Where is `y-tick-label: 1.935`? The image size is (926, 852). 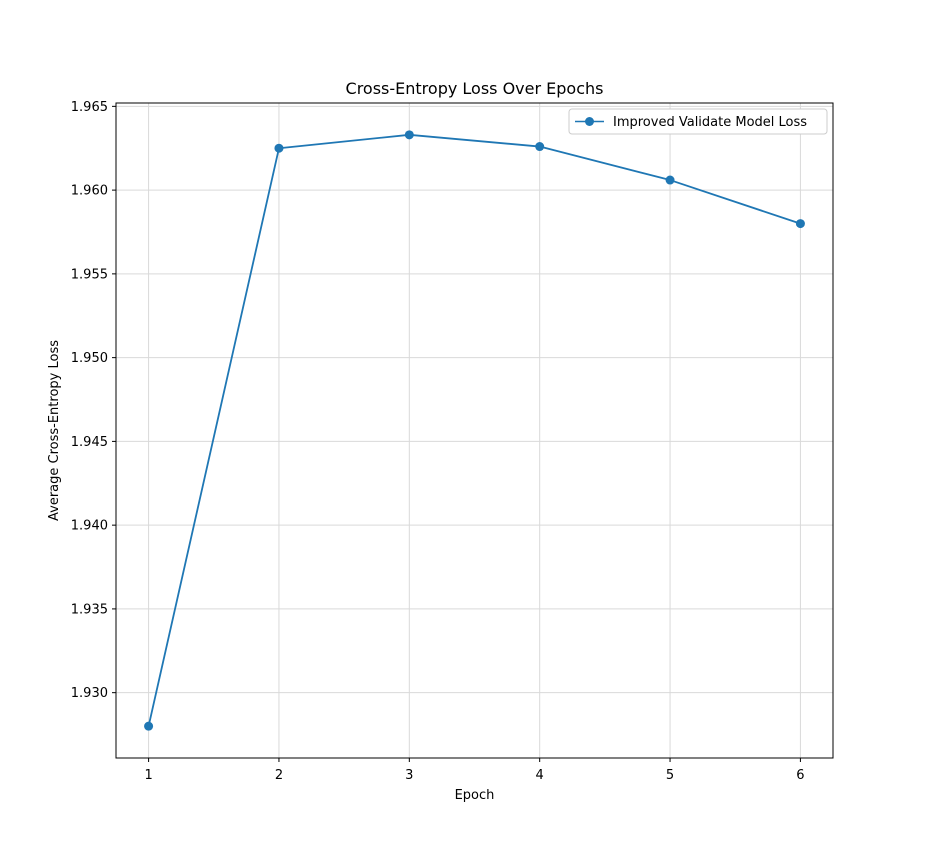 y-tick-label: 1.935 is located at coordinates (89, 609).